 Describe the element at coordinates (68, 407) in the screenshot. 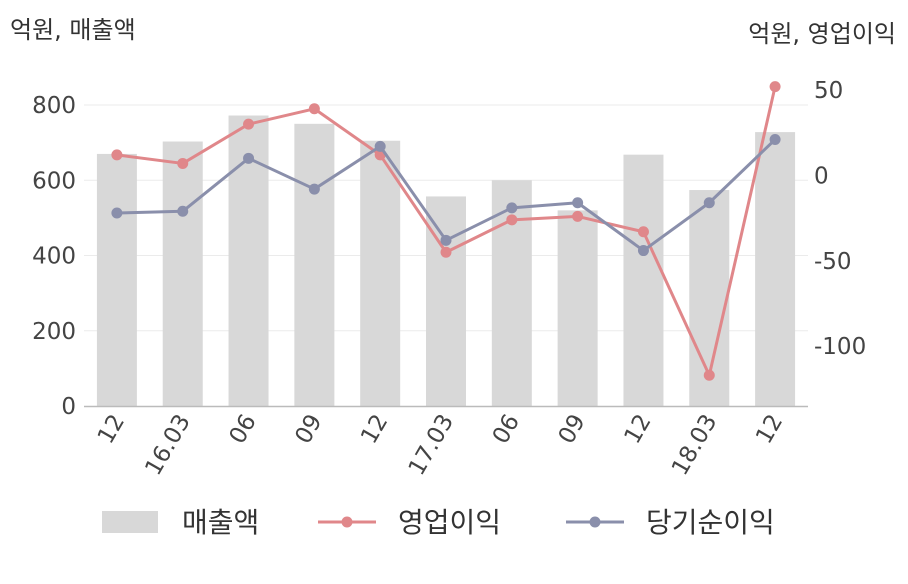

I see `left-tick-label: 0` at that location.